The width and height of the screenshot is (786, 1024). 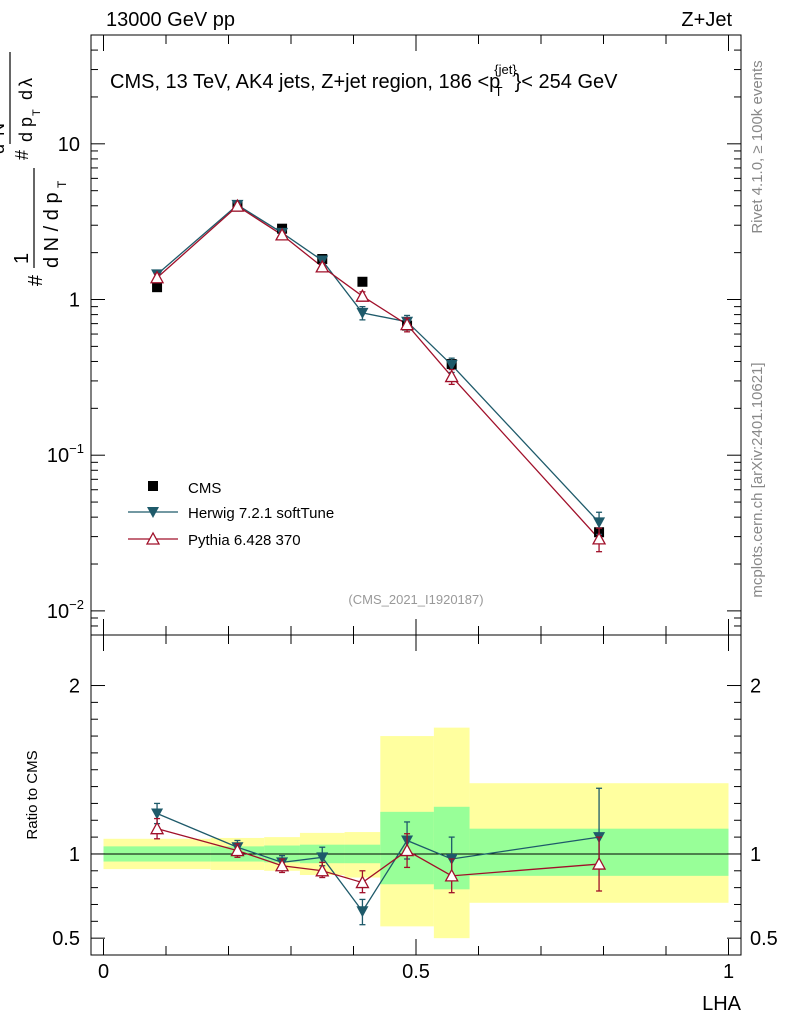 I want to click on svg-text: 1, so click(x=22, y=258).